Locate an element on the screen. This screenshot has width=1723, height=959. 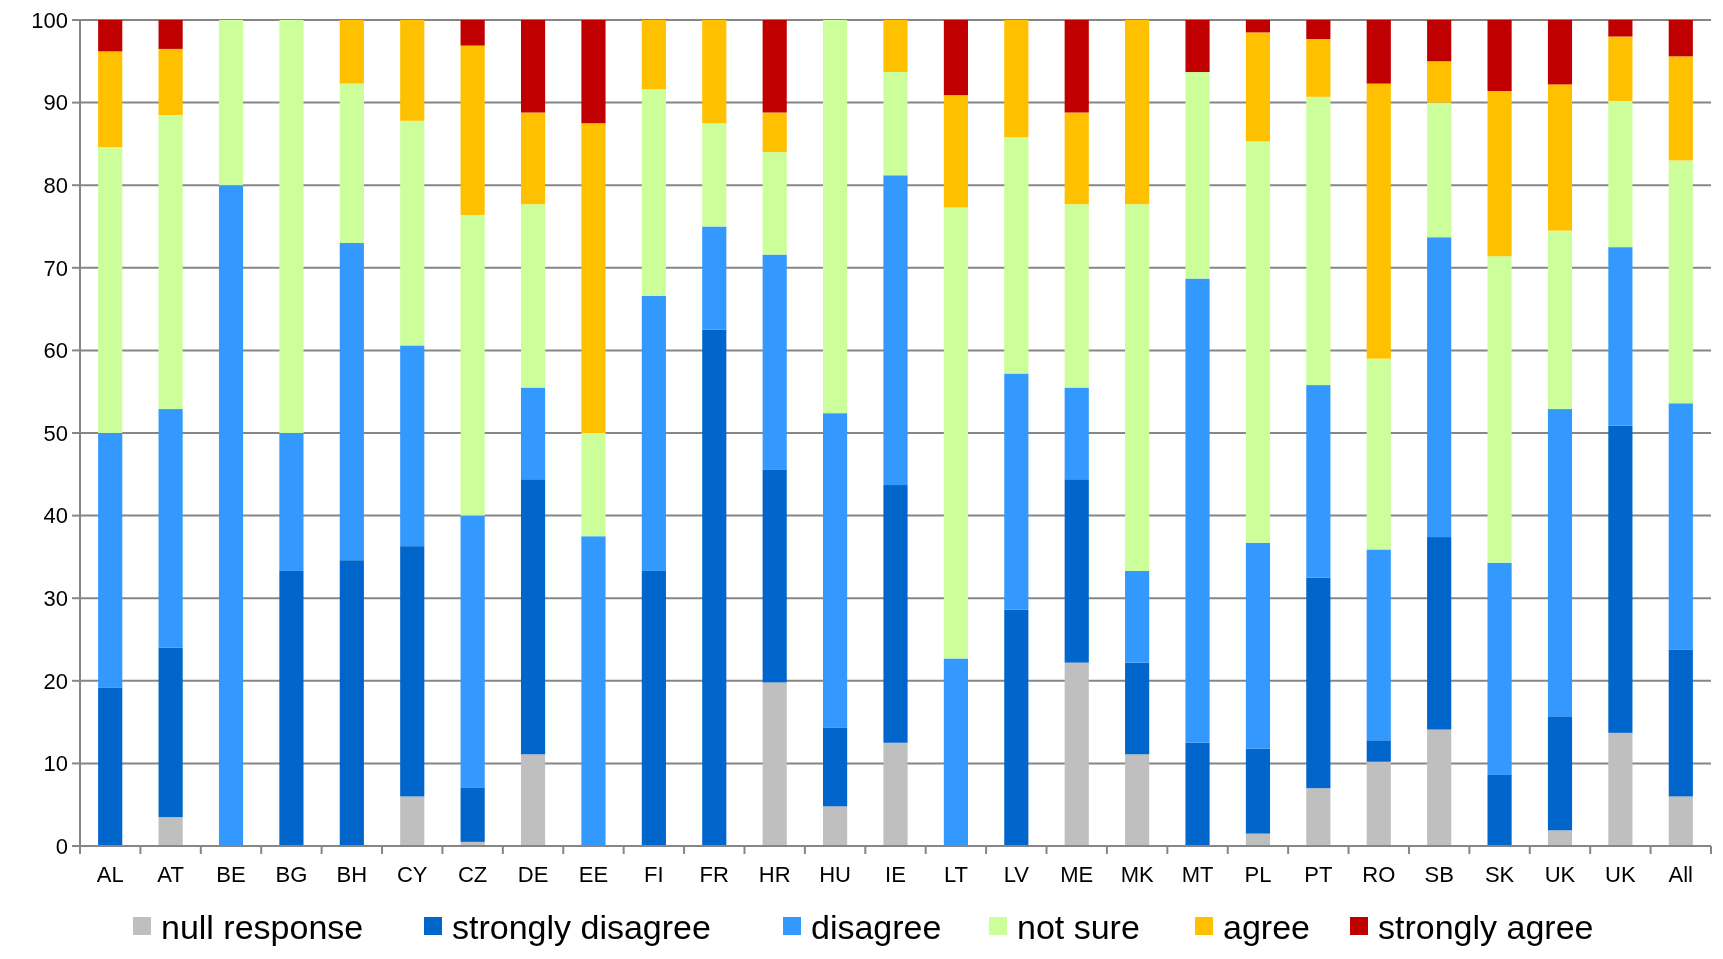
y-tick-label: 0 is located at coordinates (61, 846).